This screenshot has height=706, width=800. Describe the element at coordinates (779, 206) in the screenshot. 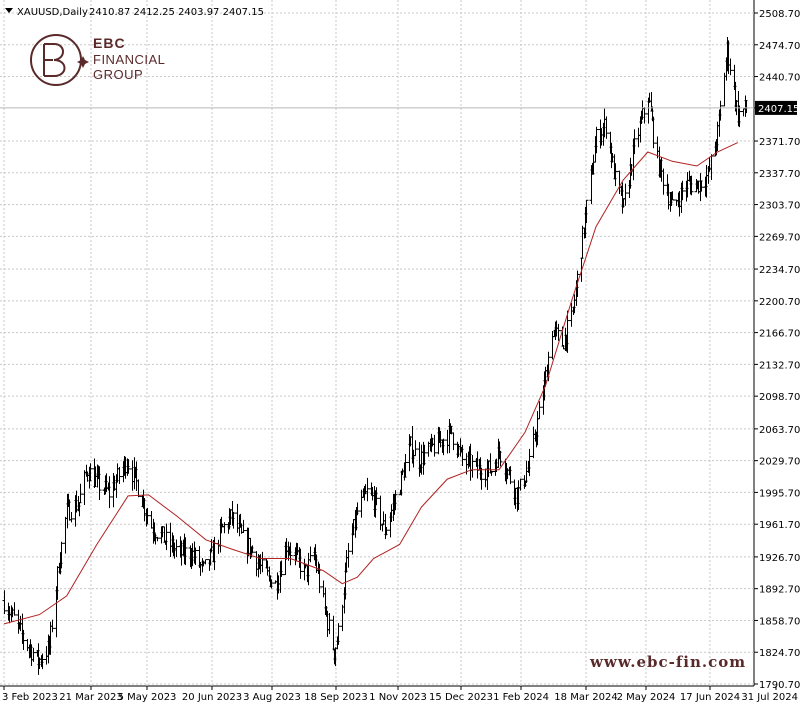

I see `y-tick-label: 2303.70` at that location.